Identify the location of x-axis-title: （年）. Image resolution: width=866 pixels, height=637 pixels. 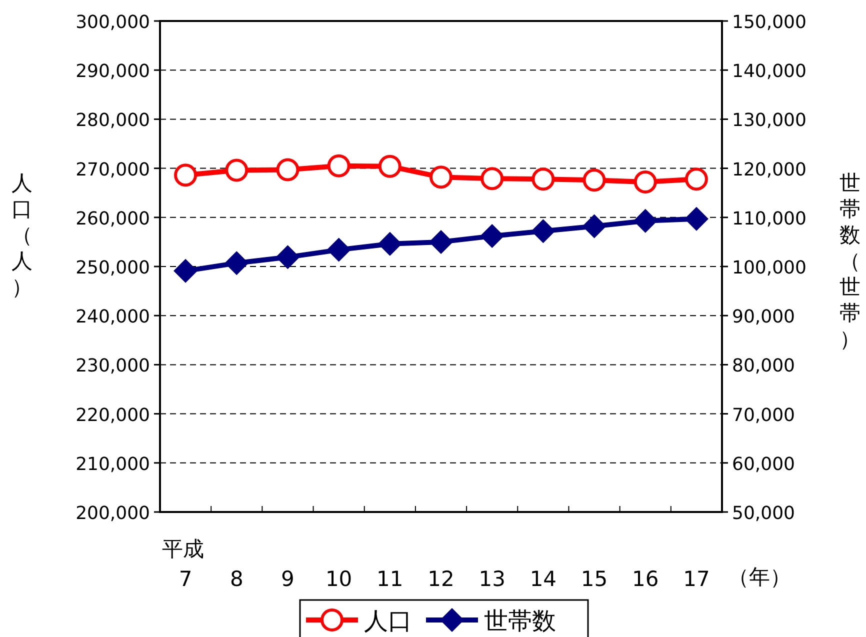
(759, 577).